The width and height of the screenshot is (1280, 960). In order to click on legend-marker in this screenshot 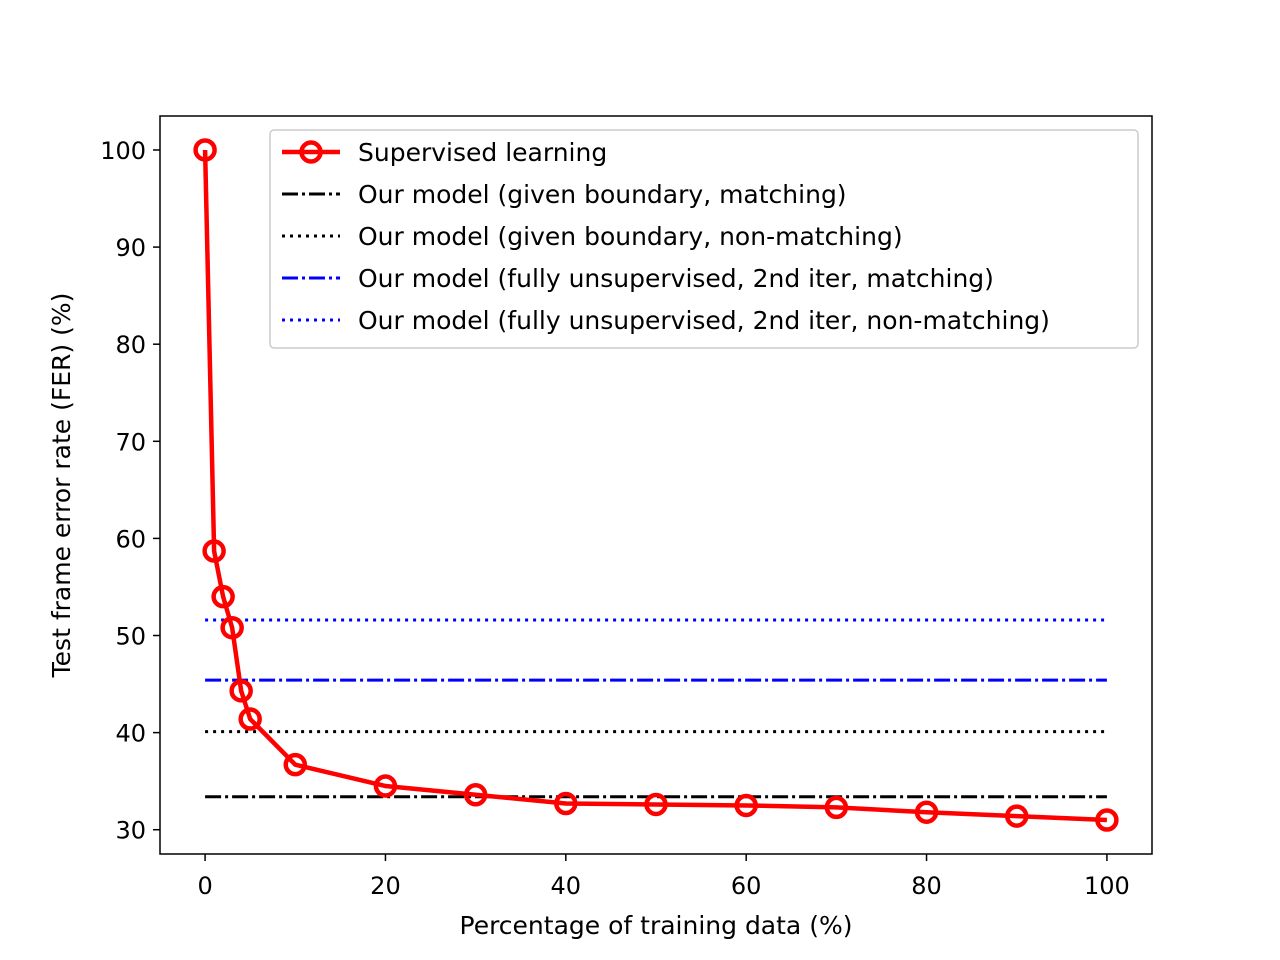, I will do `click(311, 152)`.